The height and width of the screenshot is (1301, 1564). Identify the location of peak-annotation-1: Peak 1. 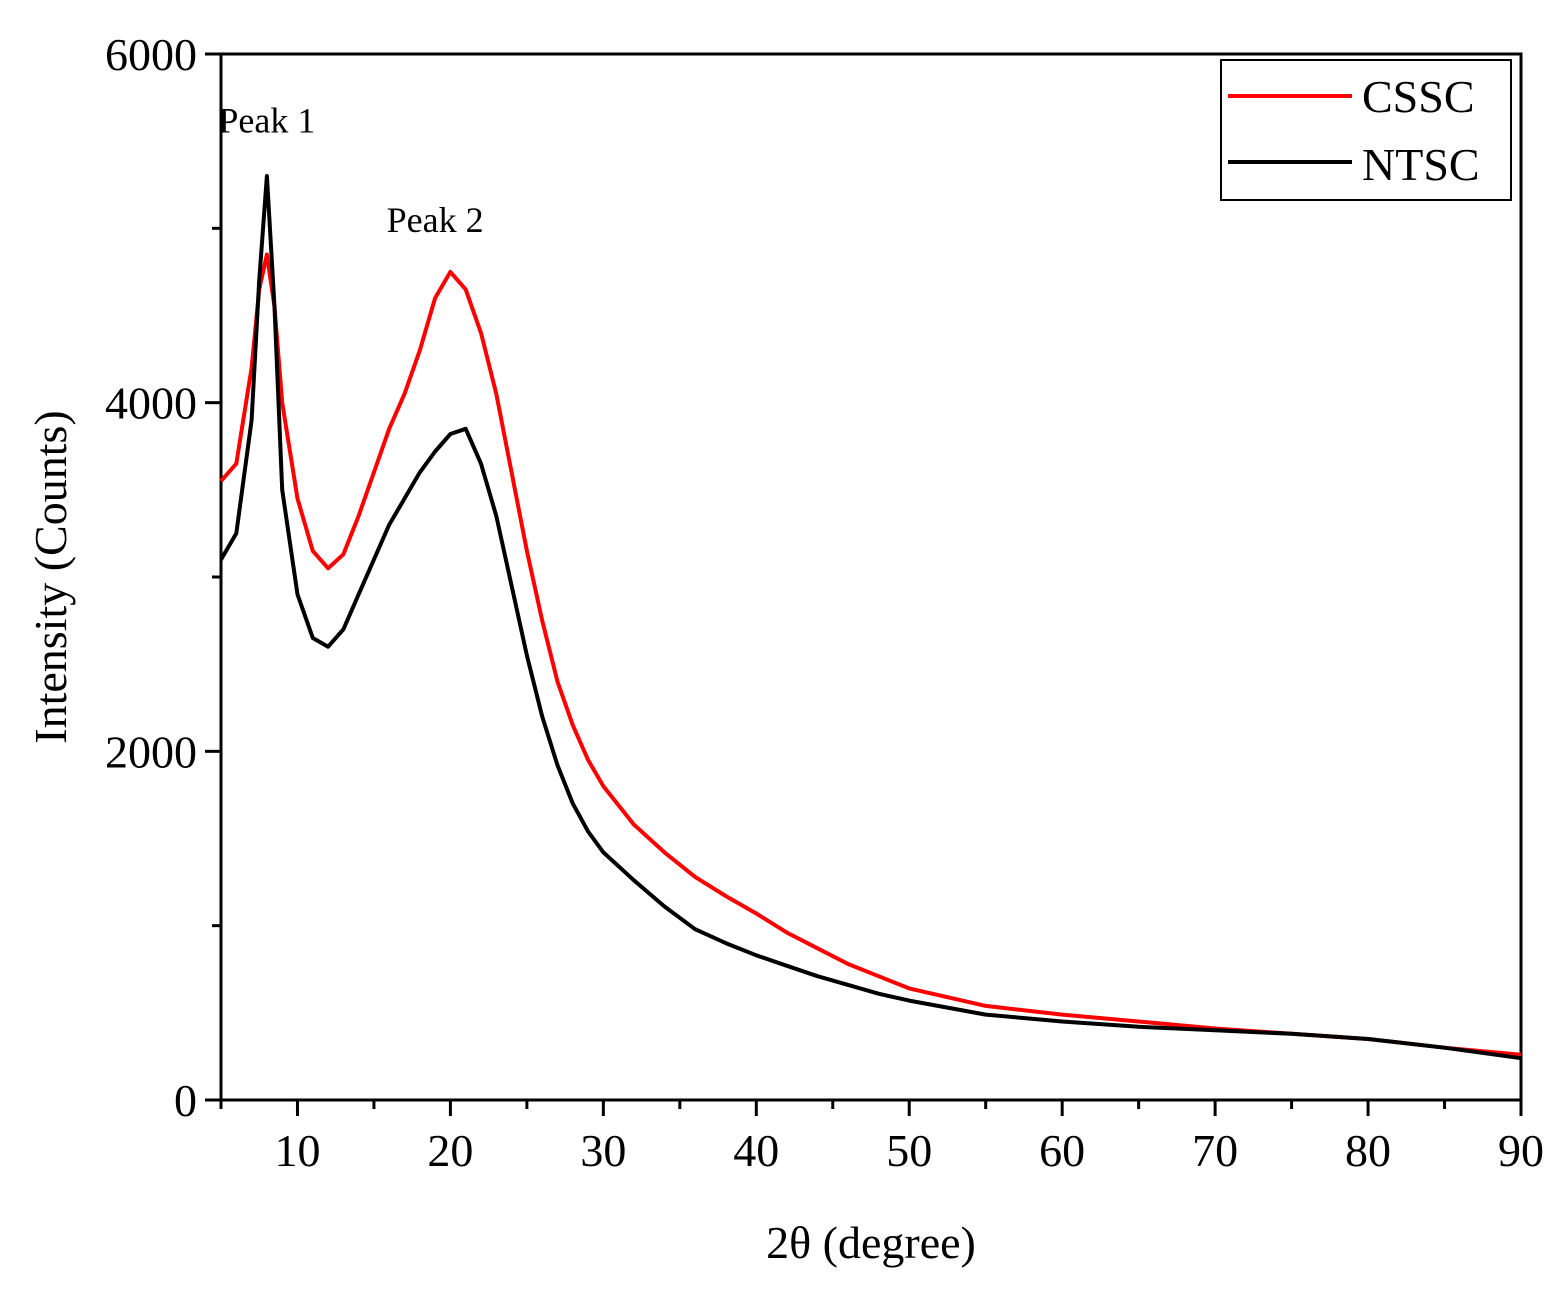
(266, 120).